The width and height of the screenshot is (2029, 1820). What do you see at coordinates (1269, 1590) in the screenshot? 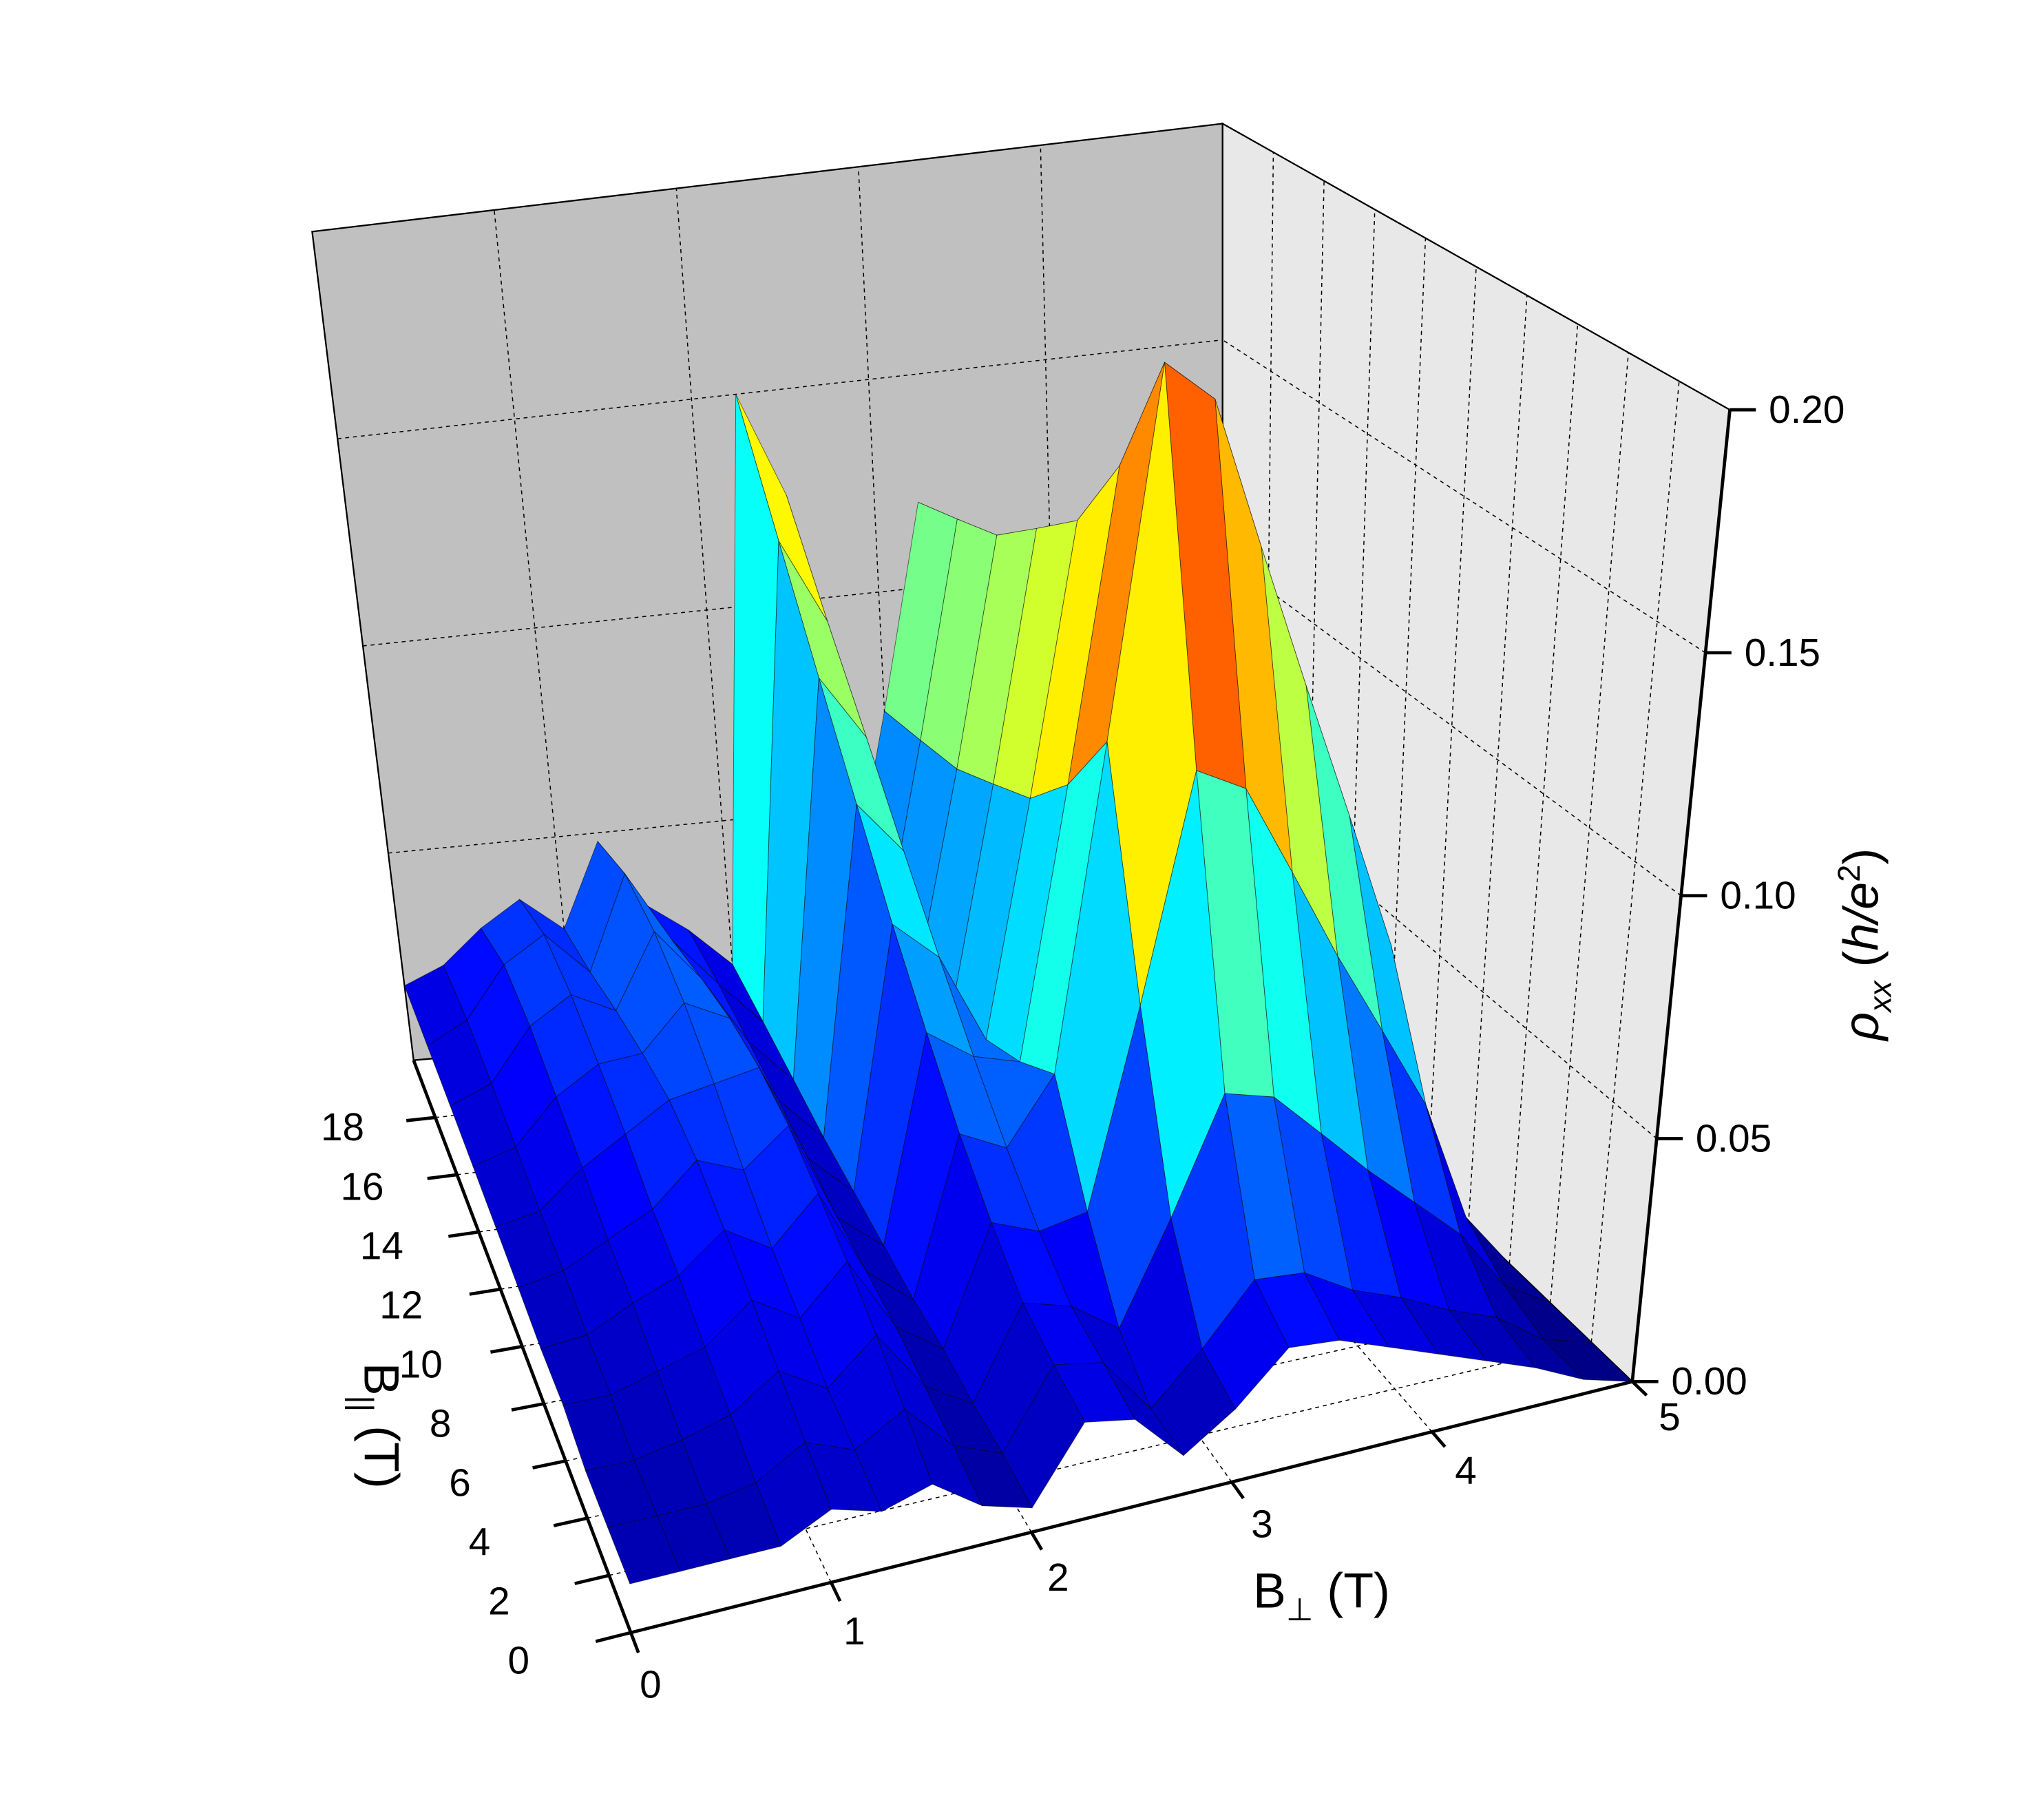
I see `x-label-main: B` at bounding box center [1269, 1590].